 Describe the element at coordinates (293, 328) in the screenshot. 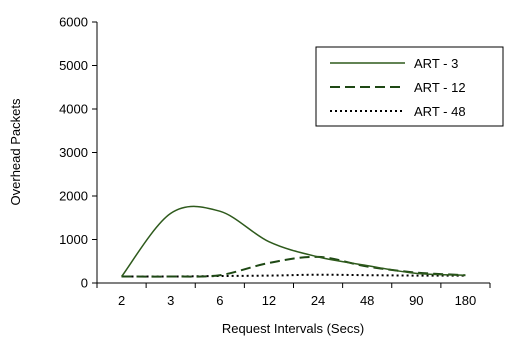

I see `x-axis-title: Request Intervals (Secs)` at that location.